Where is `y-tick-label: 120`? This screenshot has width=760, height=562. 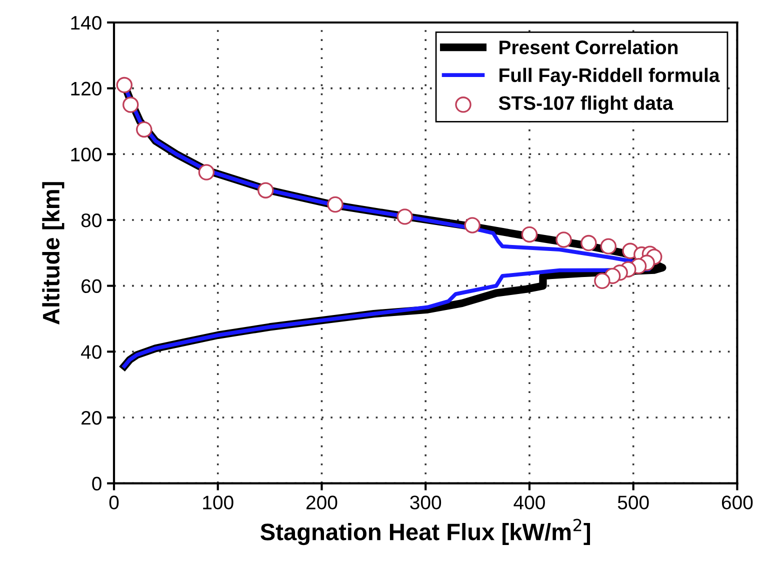
y-tick-label: 120 is located at coordinates (86, 89).